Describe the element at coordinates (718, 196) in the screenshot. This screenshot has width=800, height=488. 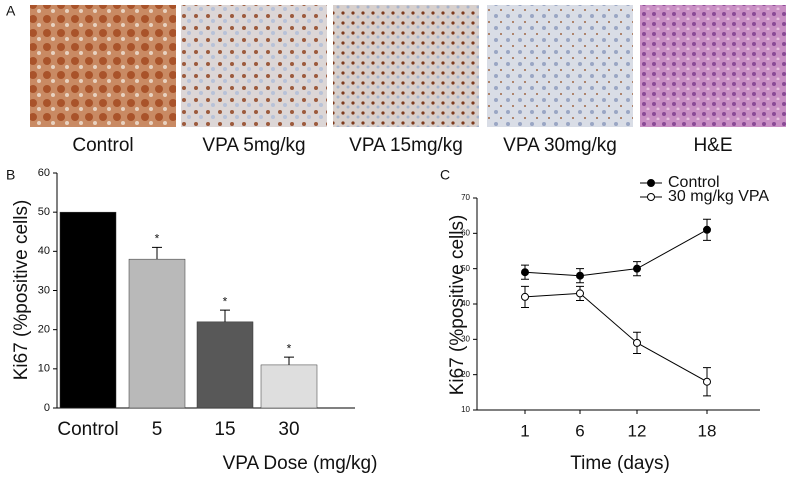
I see `legend-label: 30 mg/kg VPA` at that location.